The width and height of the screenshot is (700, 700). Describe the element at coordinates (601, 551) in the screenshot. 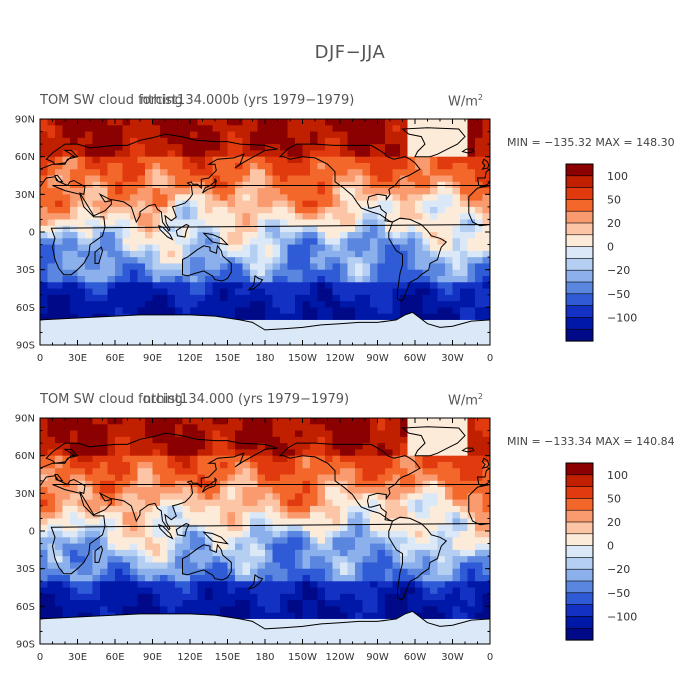

I see `panel-2-colorbar: 100 50 20 0 −20 −50 −100` at that location.